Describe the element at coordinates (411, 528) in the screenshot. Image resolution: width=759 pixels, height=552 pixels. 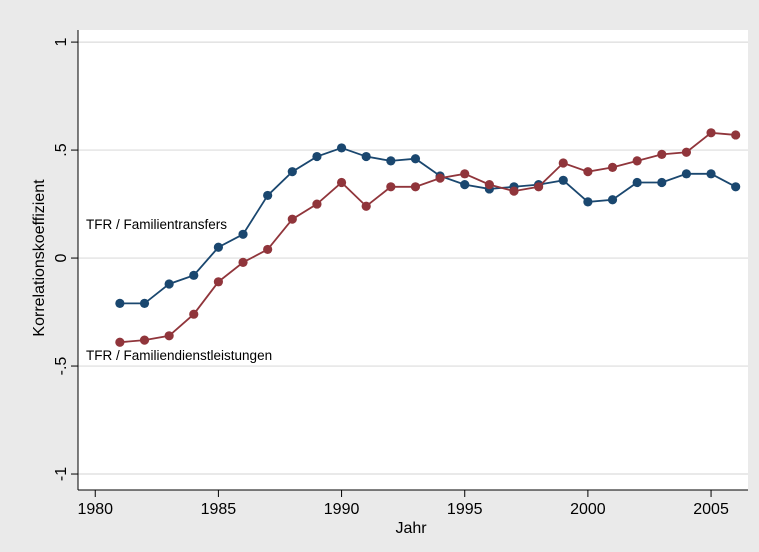
I see `x-axis-title: Jahr` at that location.